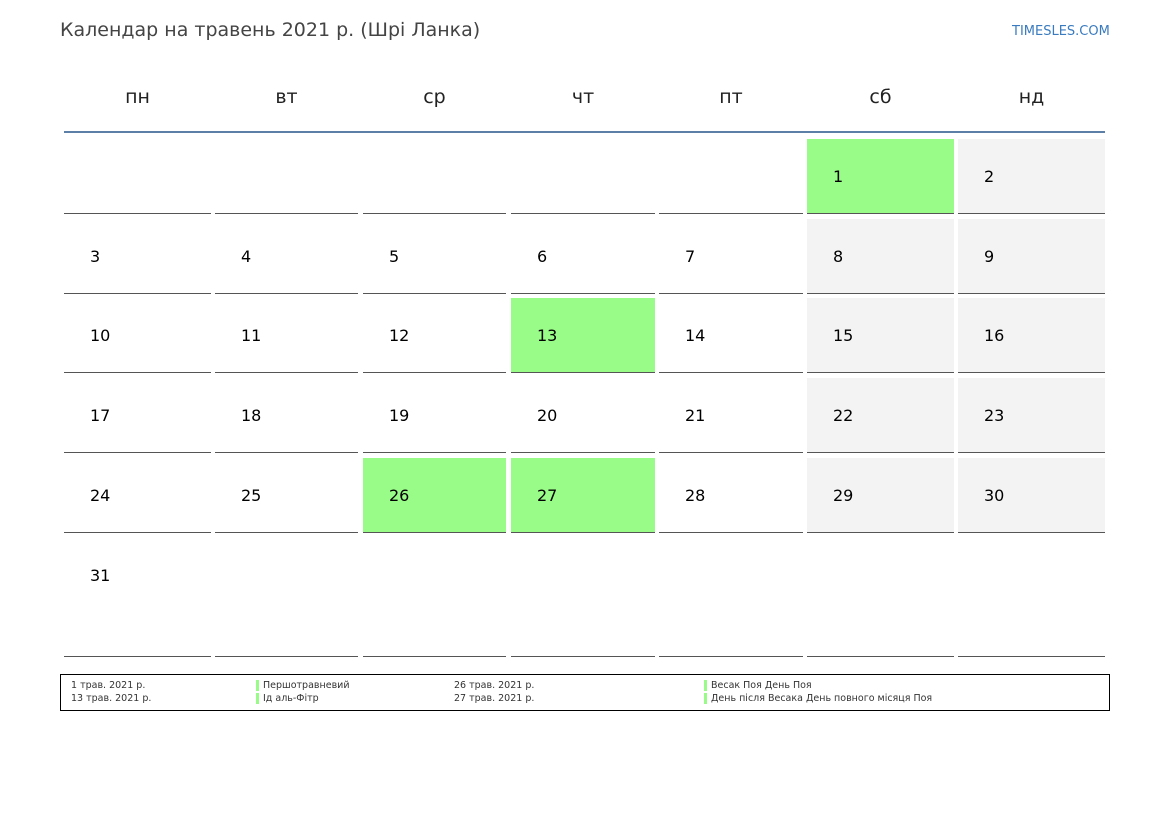 The height and width of the screenshot is (827, 1169). What do you see at coordinates (583, 256) in the screenshot?
I see `day-cell: 6` at bounding box center [583, 256].